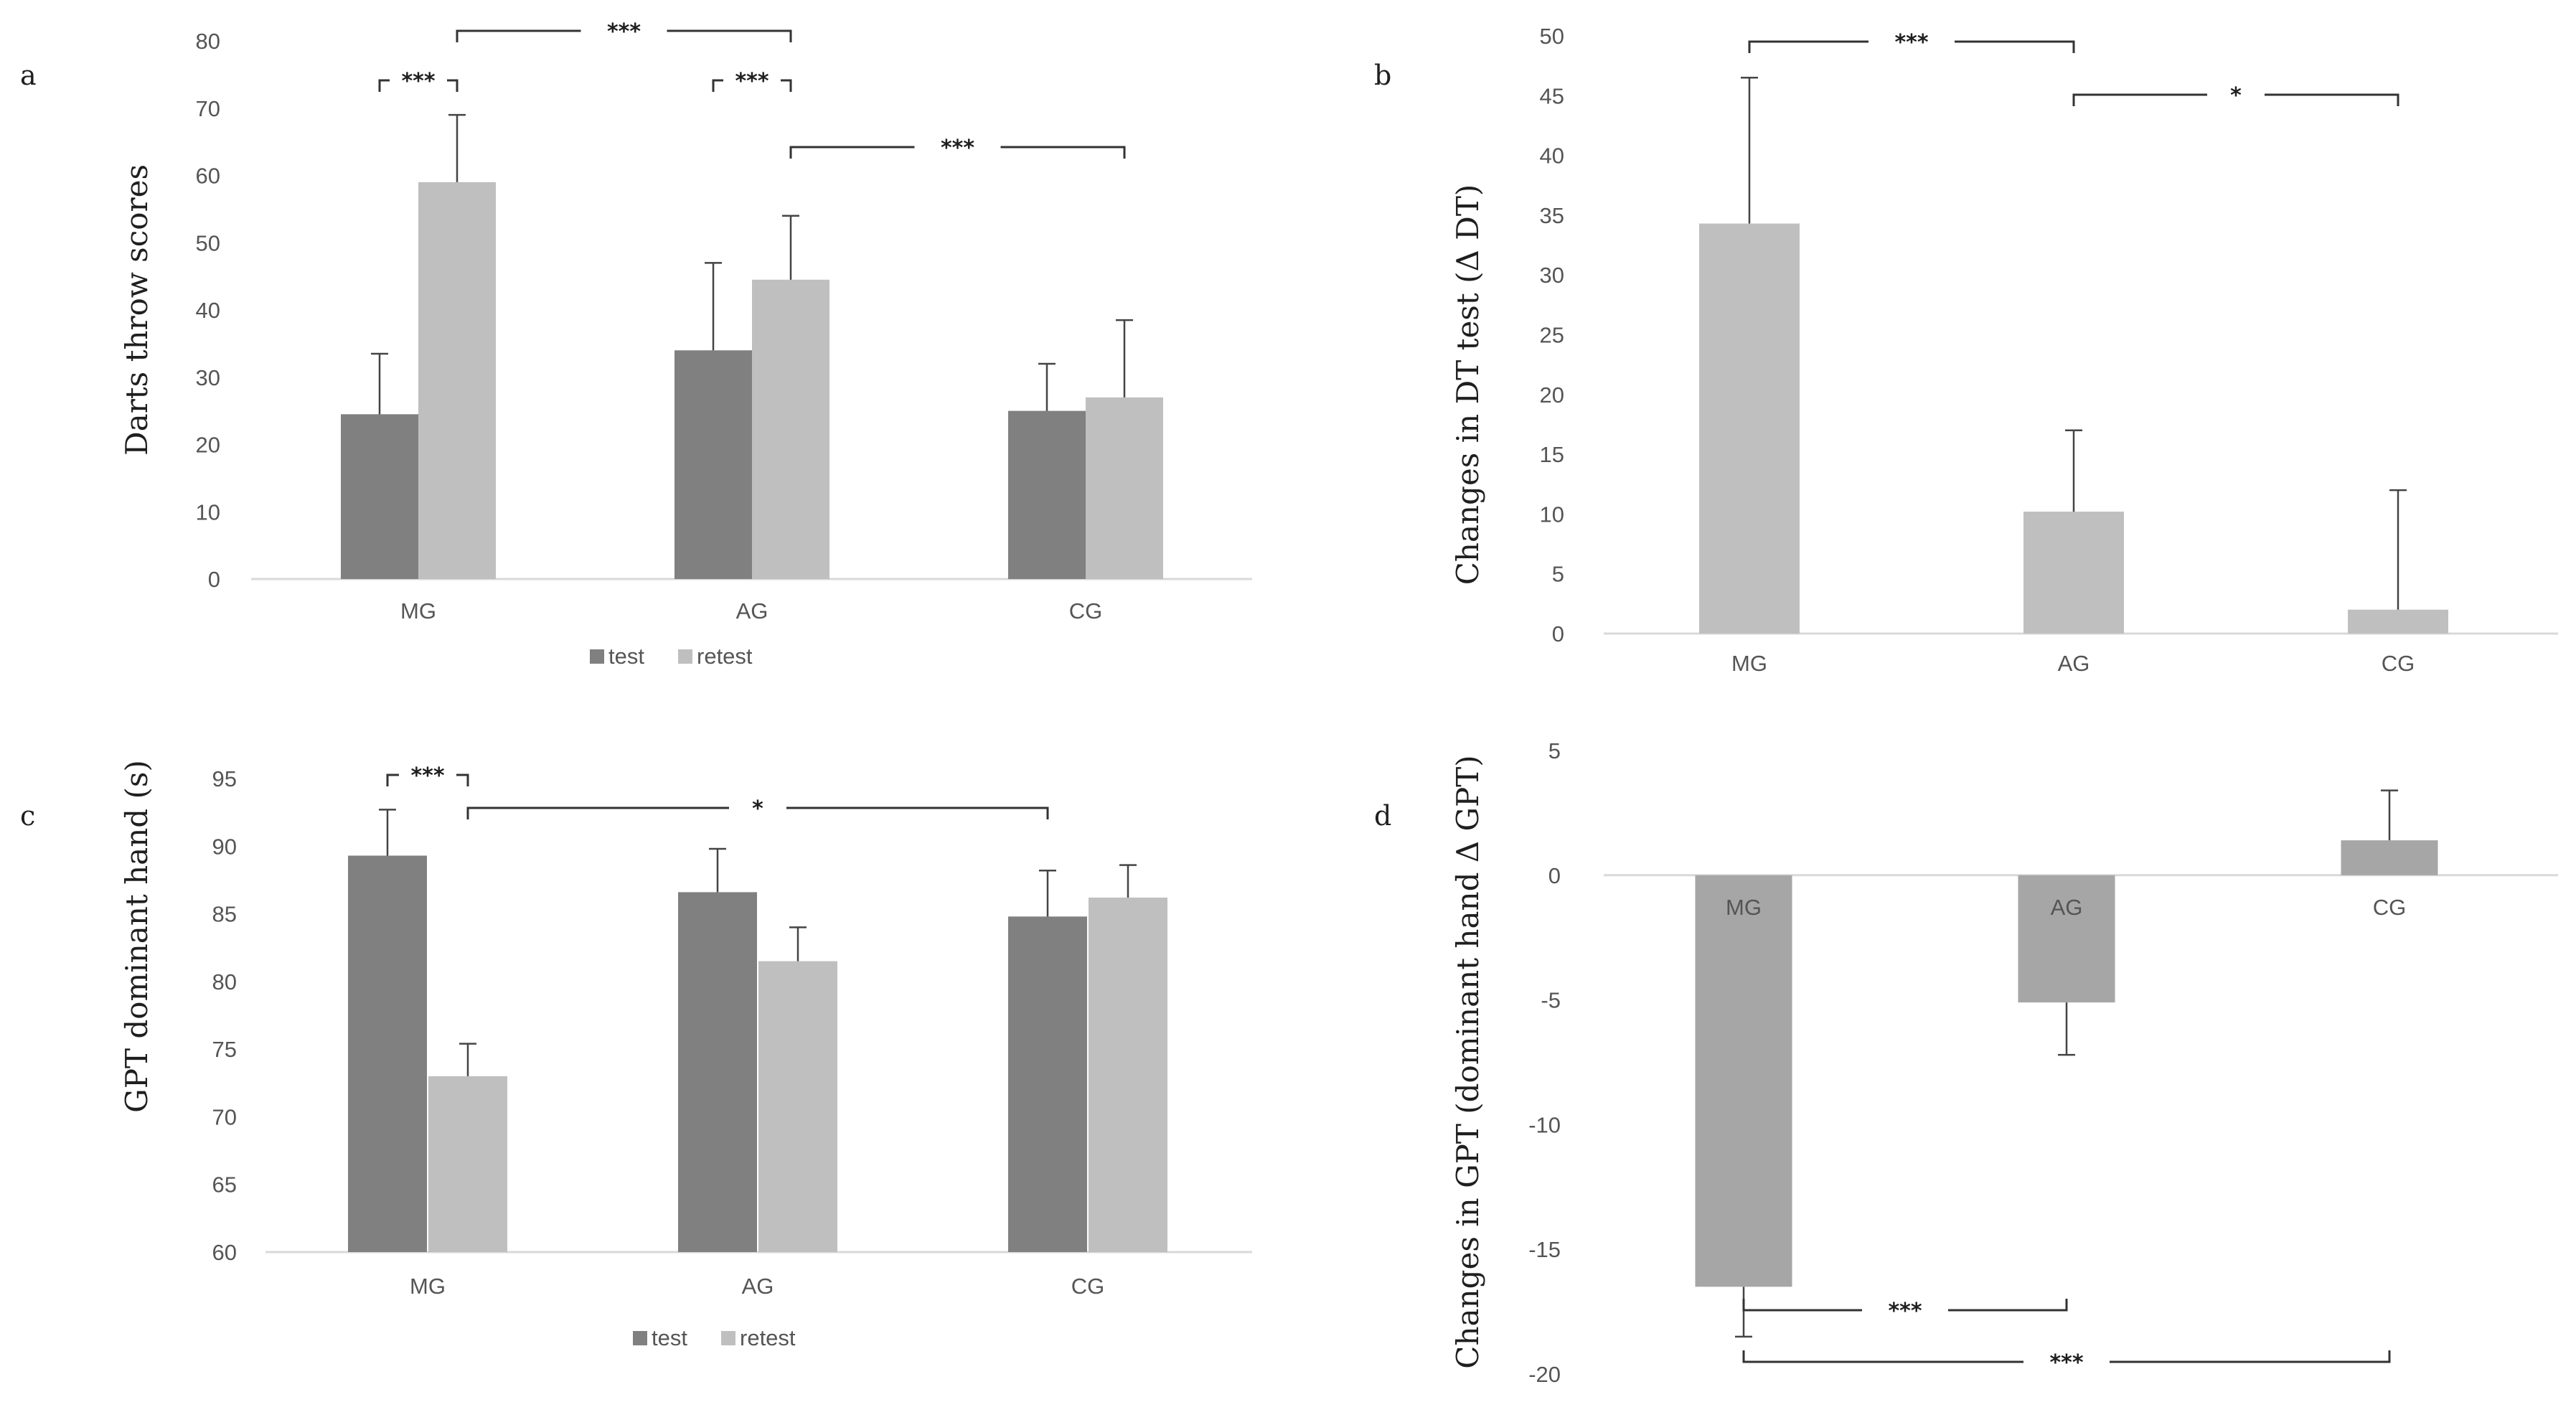  What do you see at coordinates (136, 936) in the screenshot?
I see `y-axis-label: GPT dominant hand (s)` at bounding box center [136, 936].